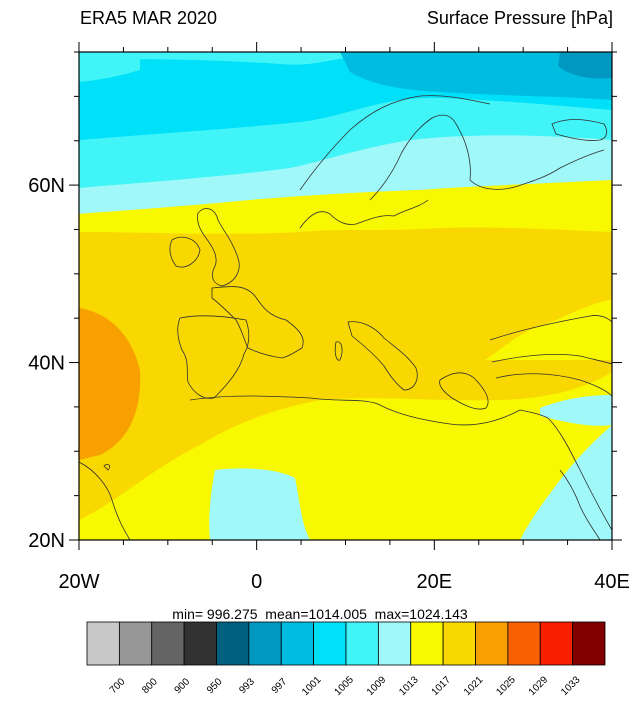 This screenshot has width=640, height=709. I want to click on colorbar-level-label: 1033, so click(571, 686).